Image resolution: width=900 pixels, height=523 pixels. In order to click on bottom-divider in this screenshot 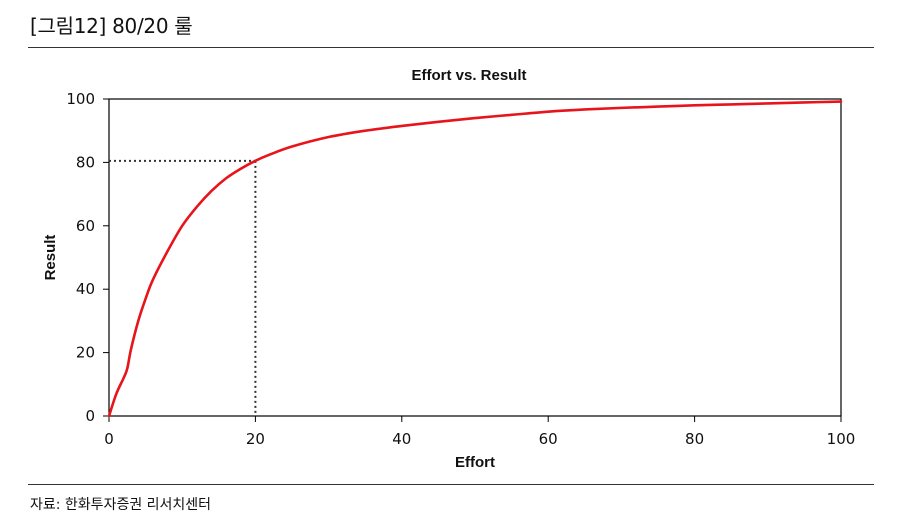, I will do `click(451, 484)`.